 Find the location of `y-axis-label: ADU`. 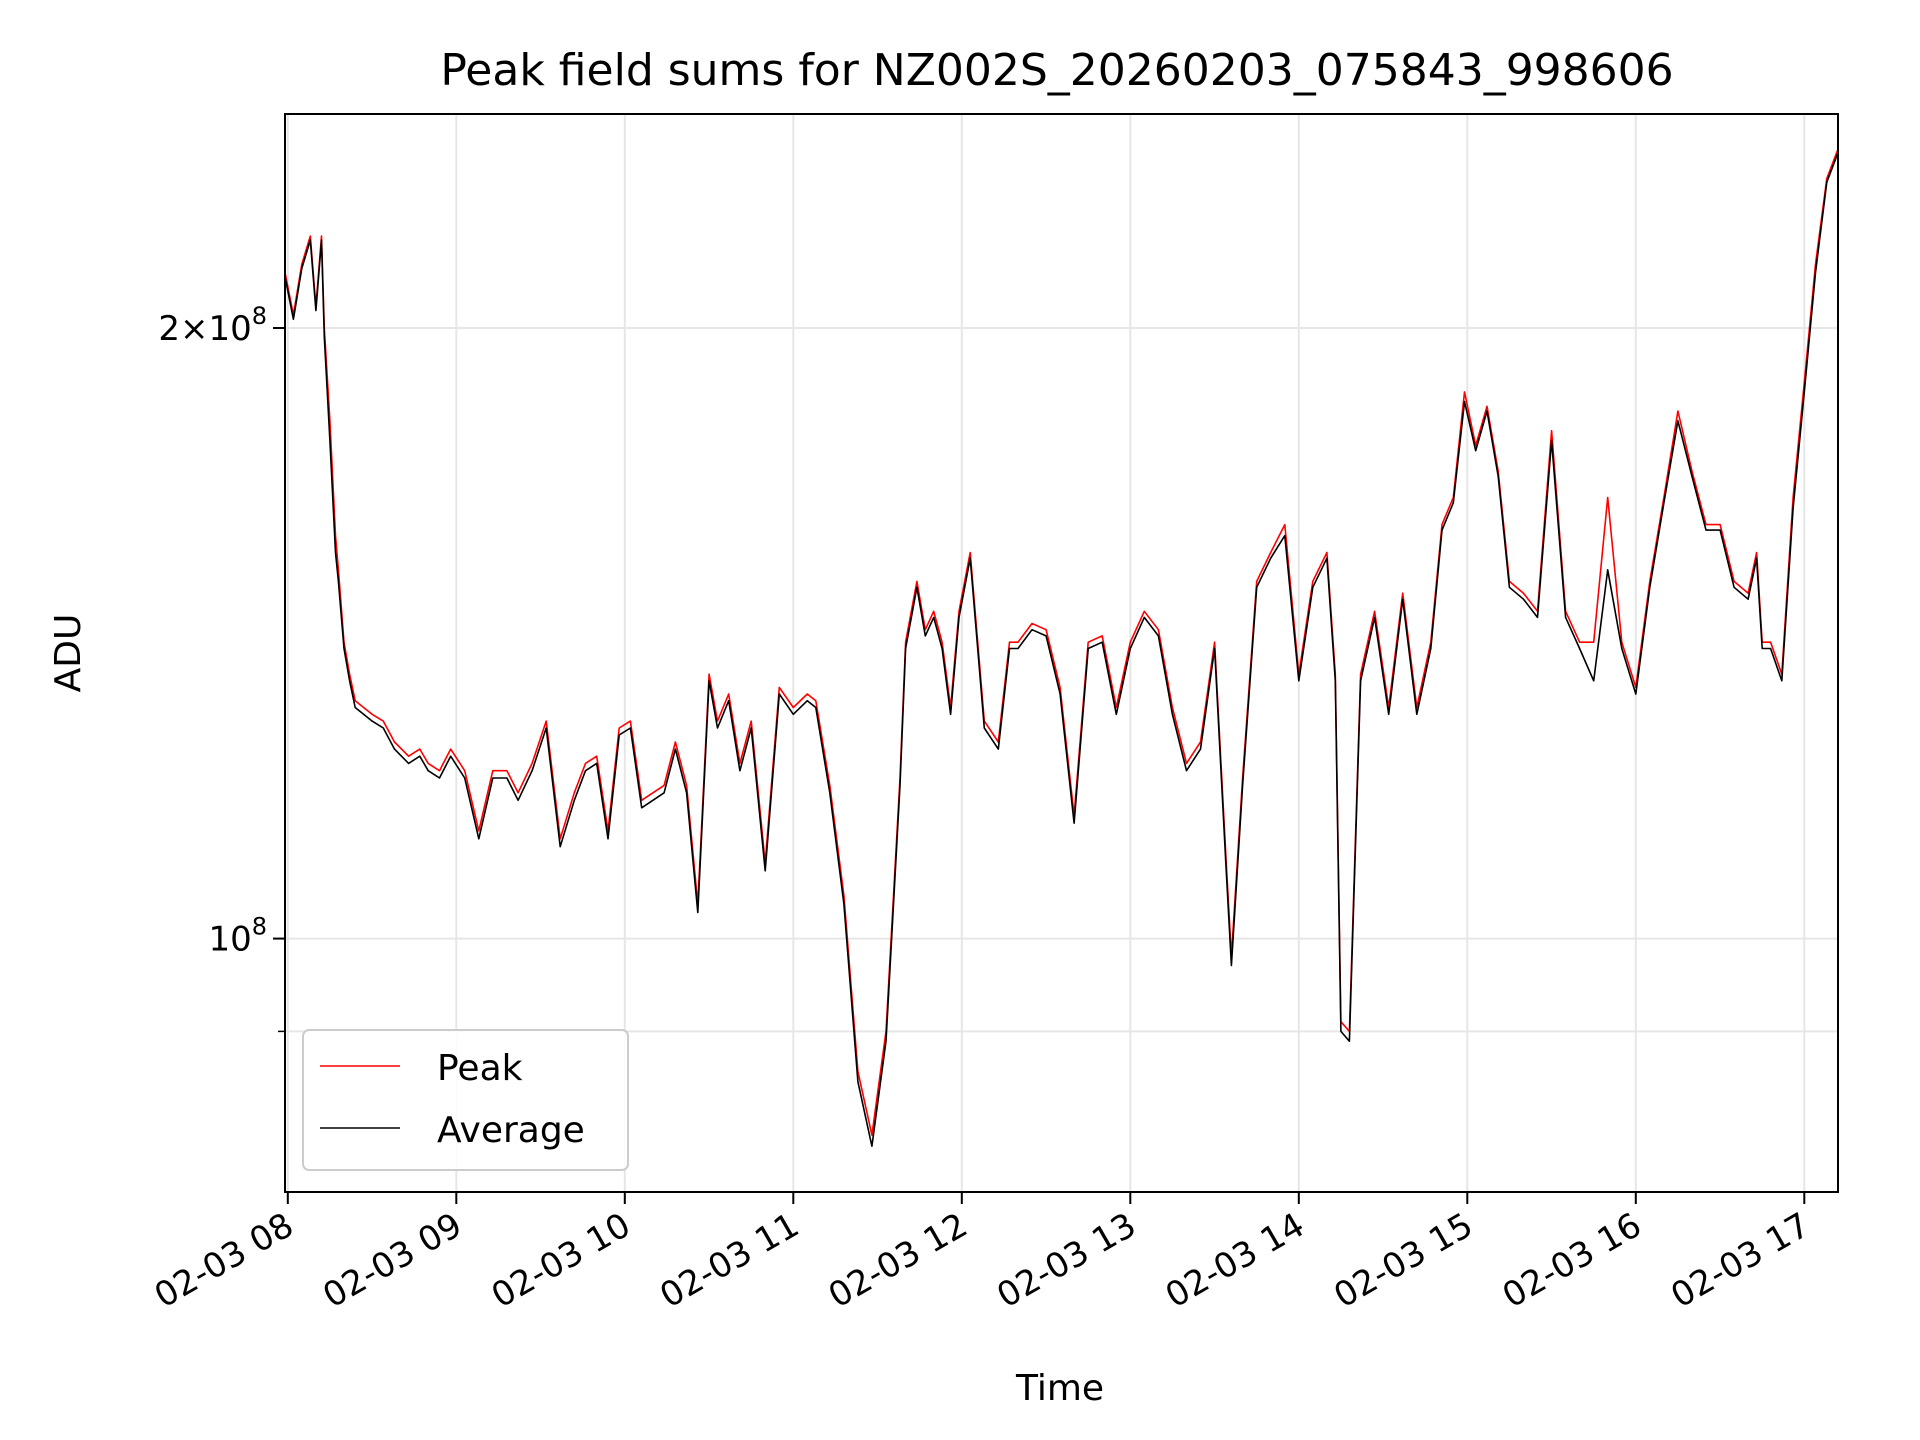

y-axis-label: ADU is located at coordinates (68, 653).